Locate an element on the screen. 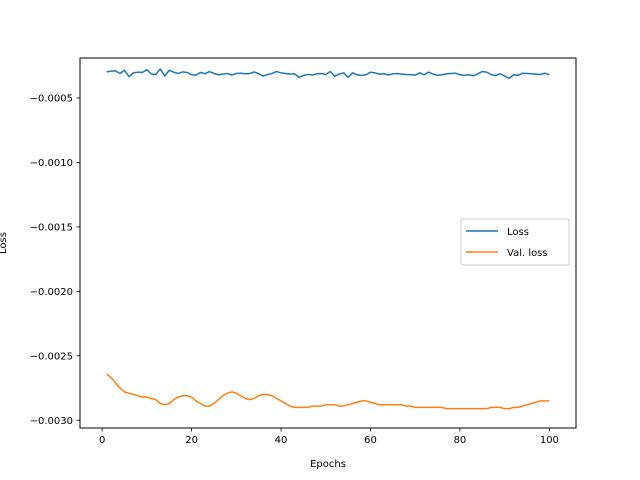 The image size is (640, 480). y-tick-label: −0.0010 is located at coordinates (51, 163).